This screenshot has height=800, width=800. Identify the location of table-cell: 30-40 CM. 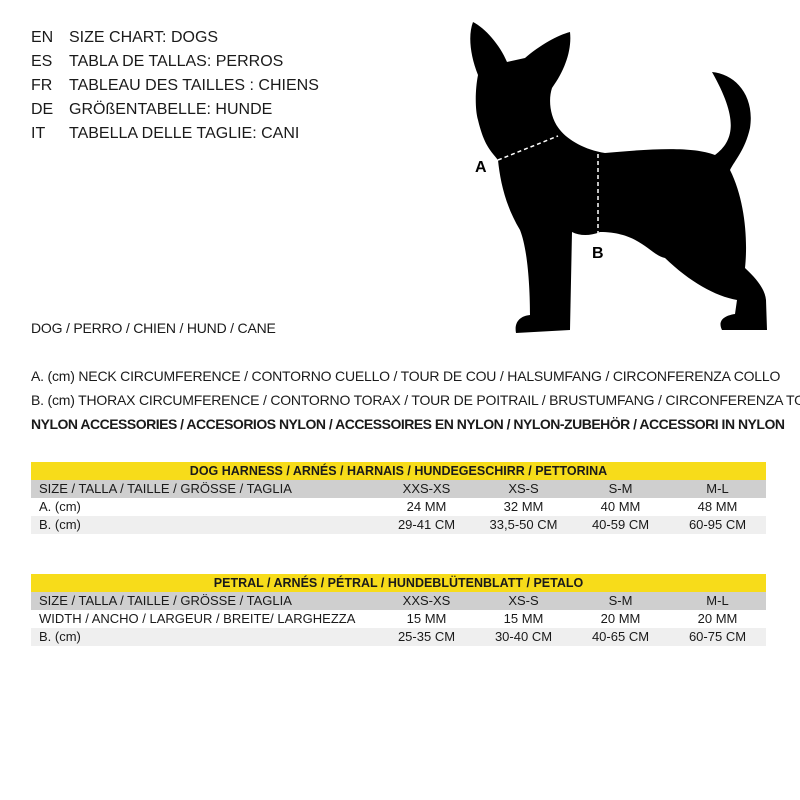
(523, 637).